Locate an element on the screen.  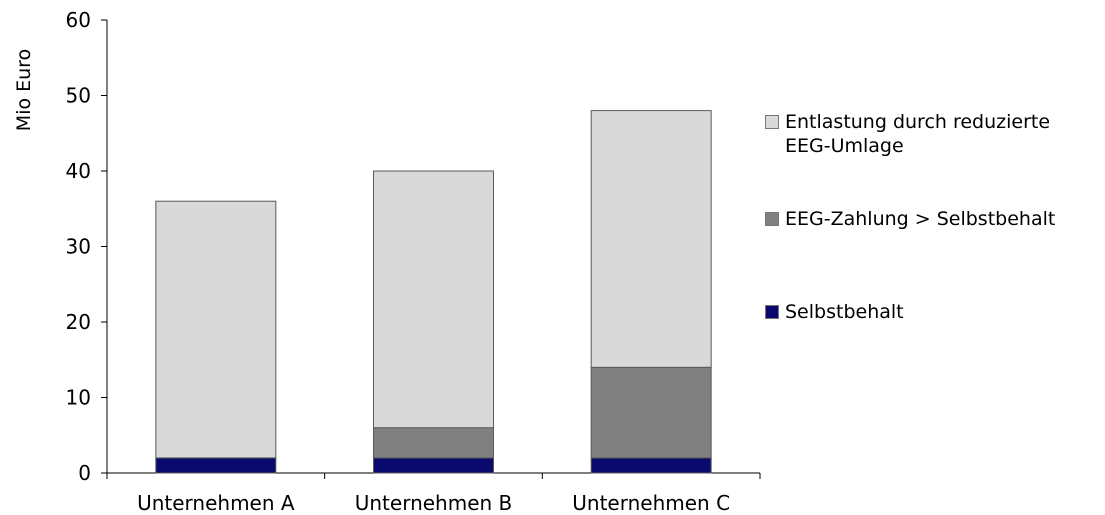
legend-label-selbstbehalt: Selbstbehalt is located at coordinates (844, 312).